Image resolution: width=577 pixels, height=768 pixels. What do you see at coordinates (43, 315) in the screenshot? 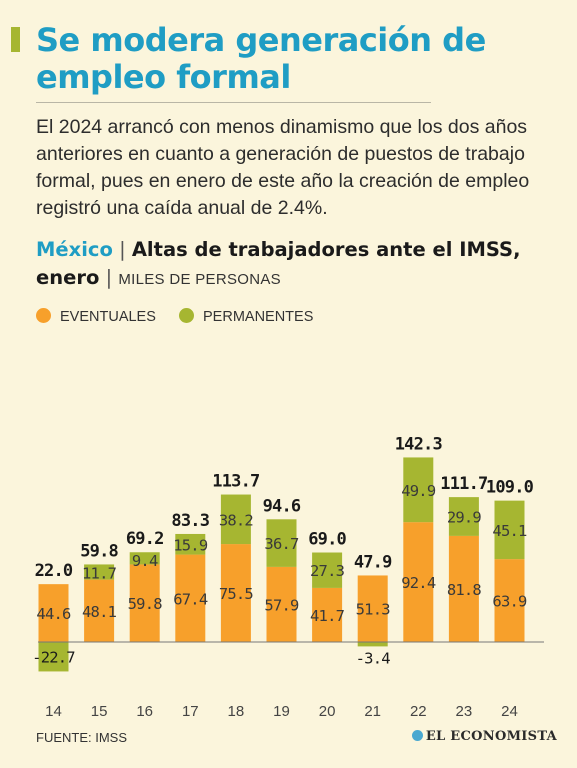
I see `legend-swatch-eventuales` at bounding box center [43, 315].